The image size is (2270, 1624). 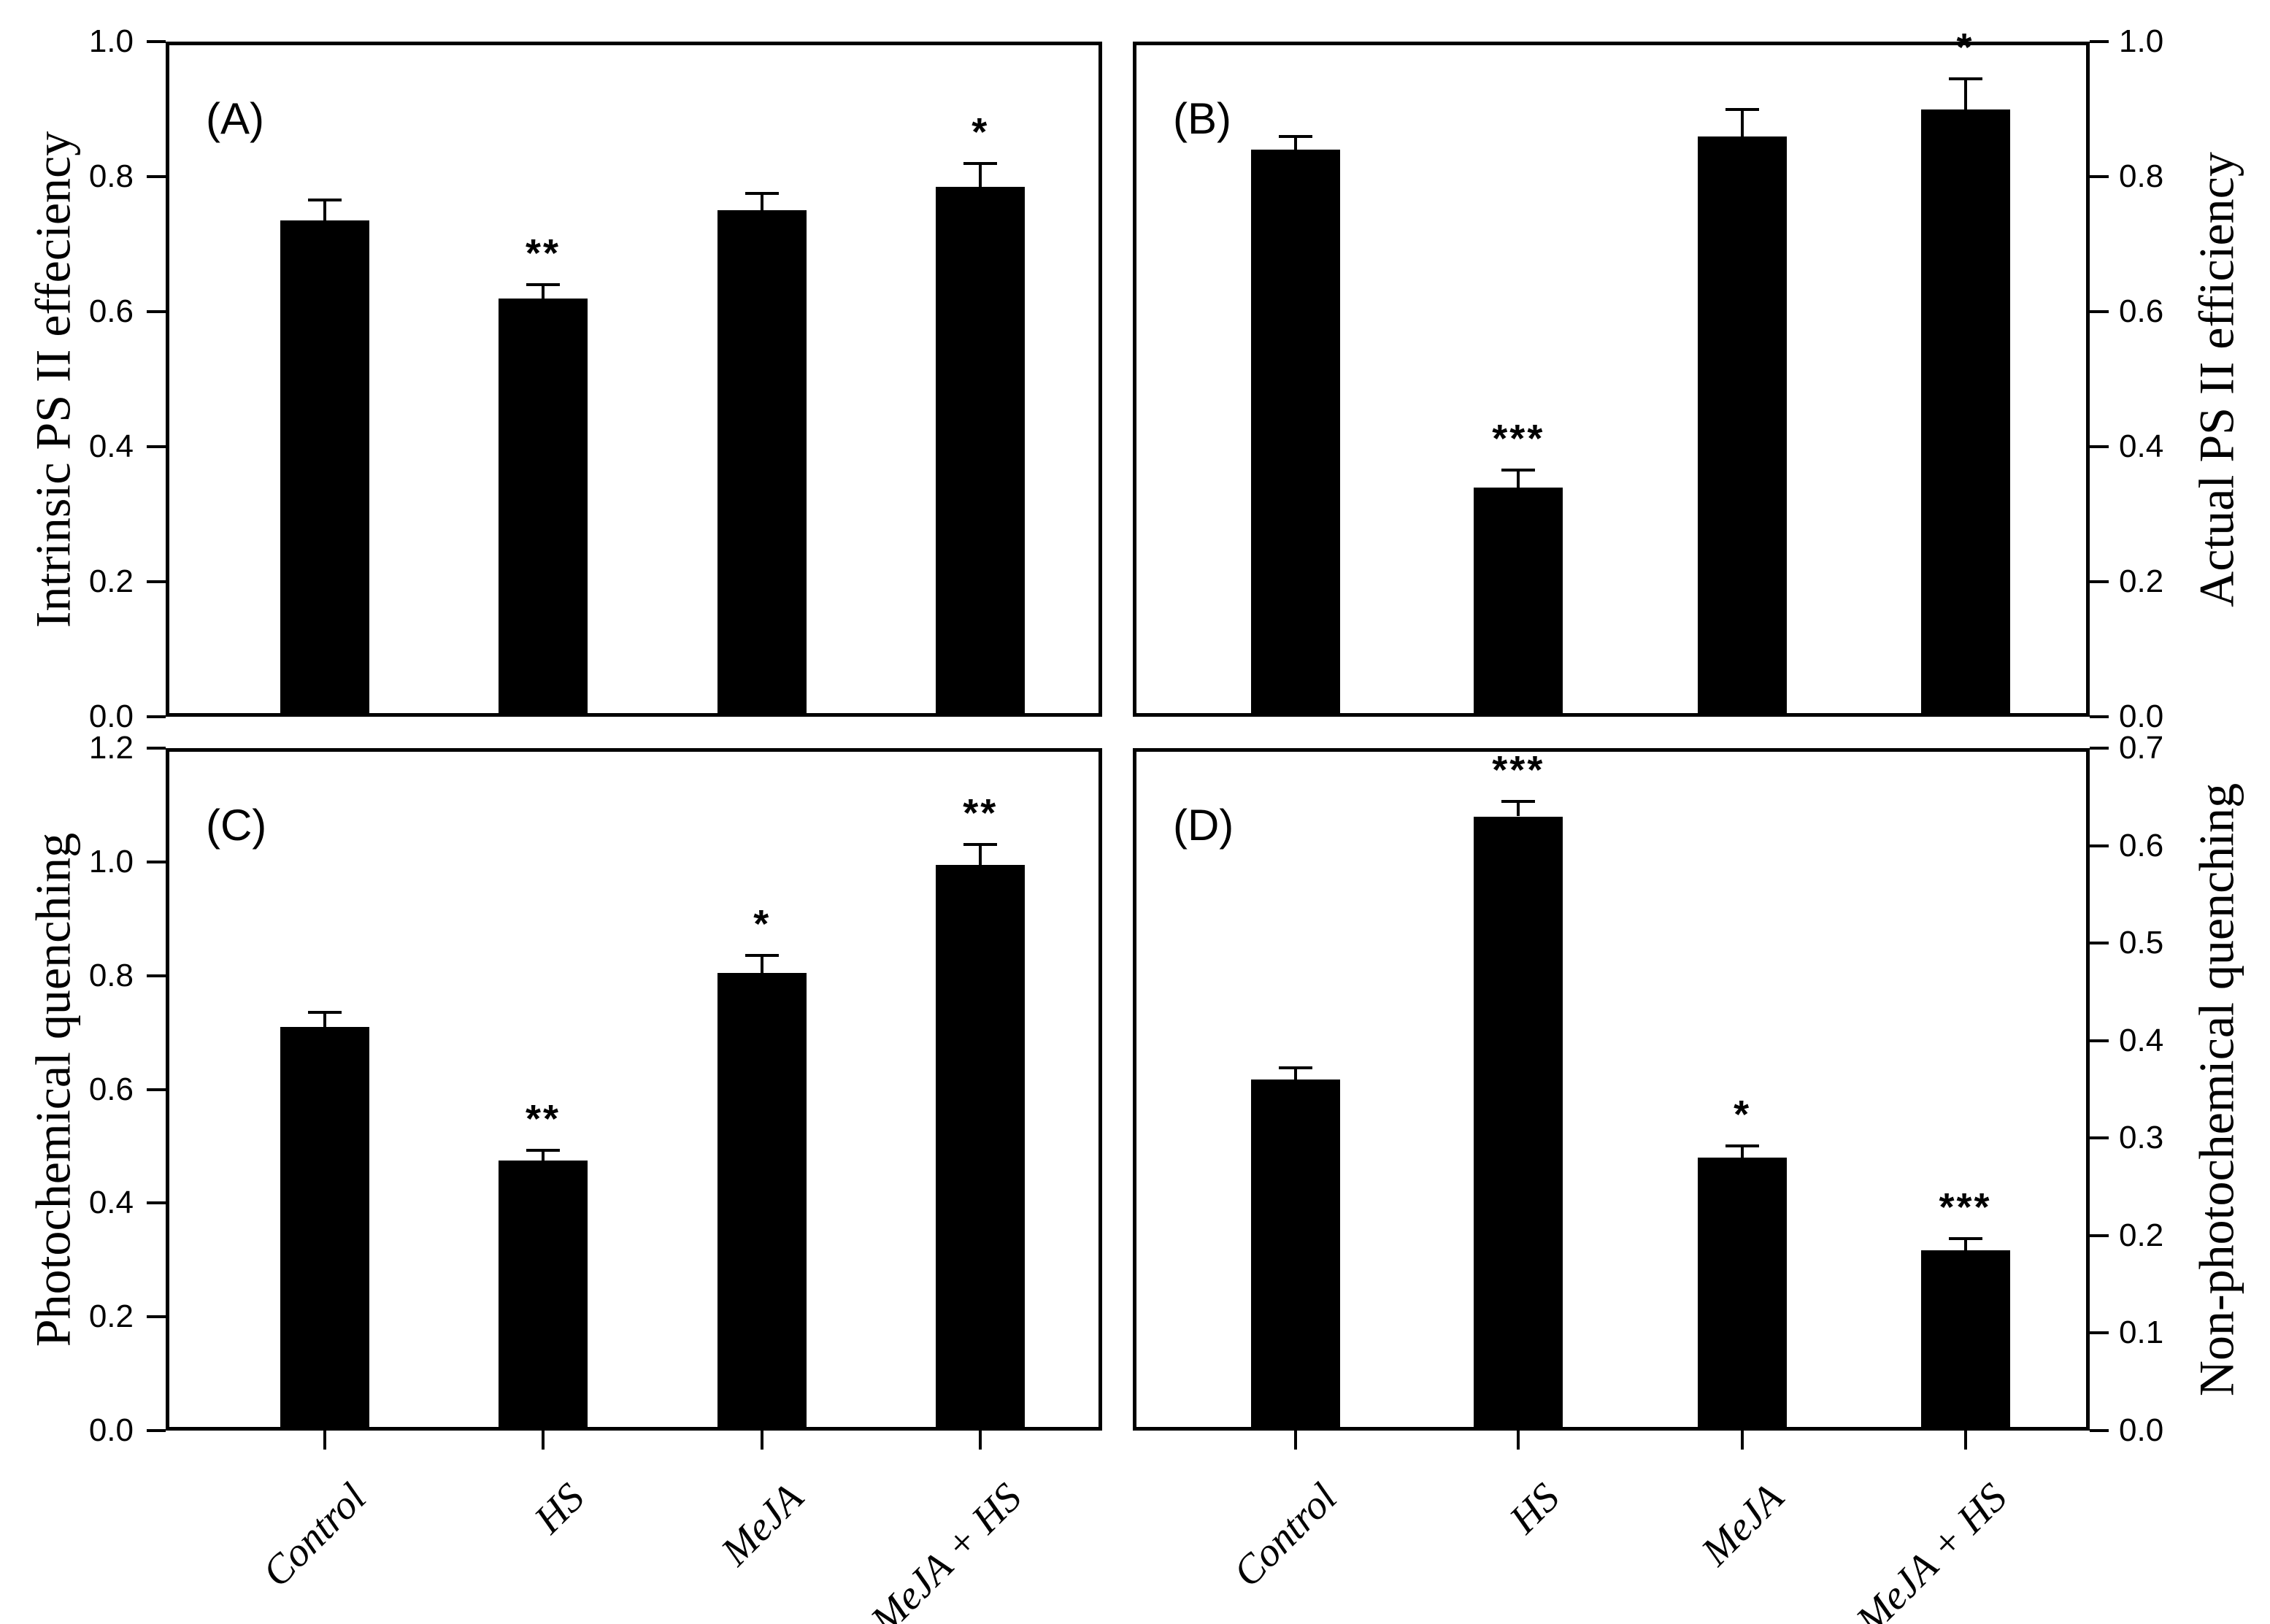 I want to click on significance-asterisks: ***, so click(x=1519, y=439).